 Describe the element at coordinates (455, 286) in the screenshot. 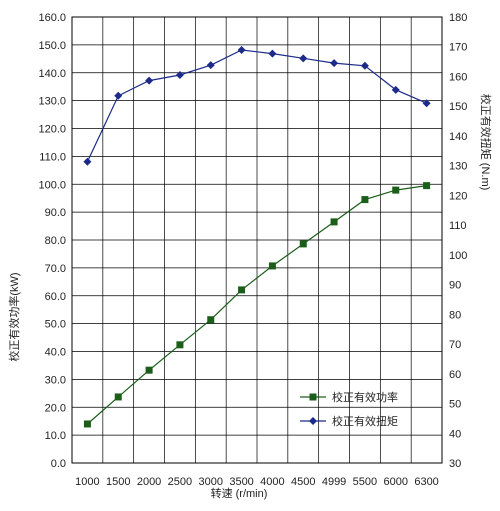

I see `right-tick-label: 90` at that location.